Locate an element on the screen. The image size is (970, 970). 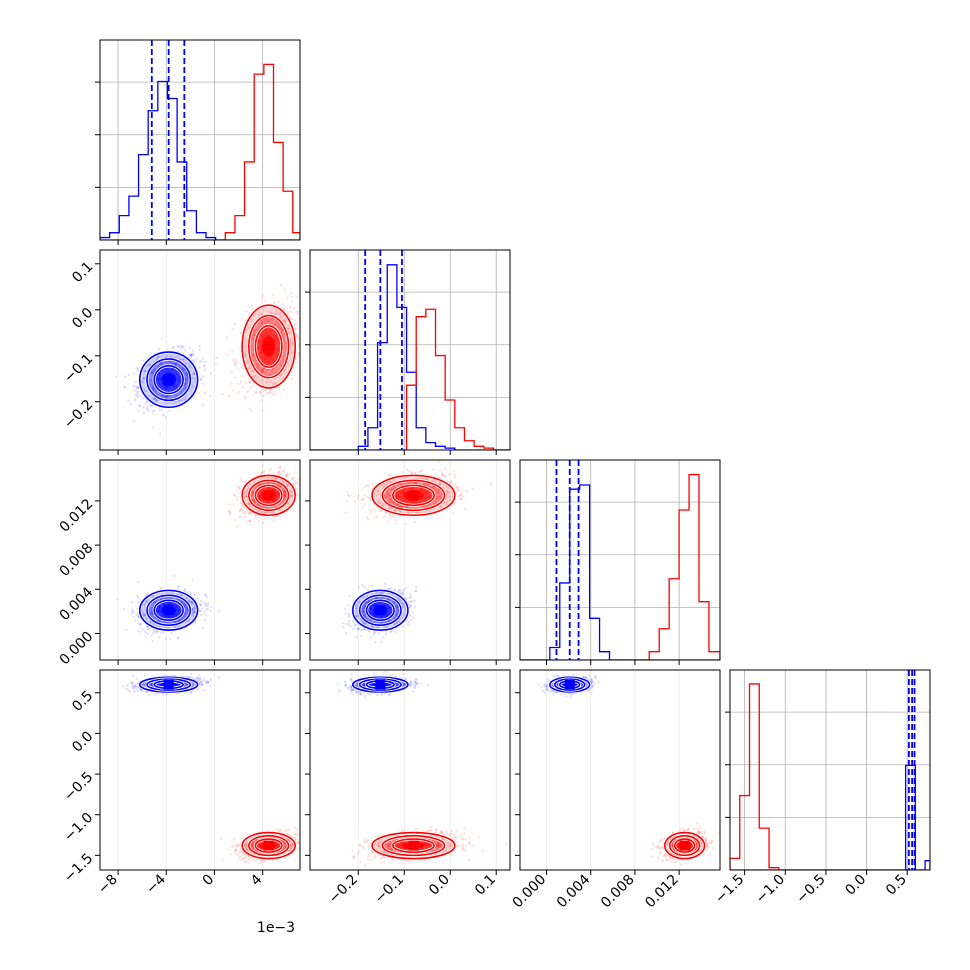
panel-background is located at coordinates (200, 140).